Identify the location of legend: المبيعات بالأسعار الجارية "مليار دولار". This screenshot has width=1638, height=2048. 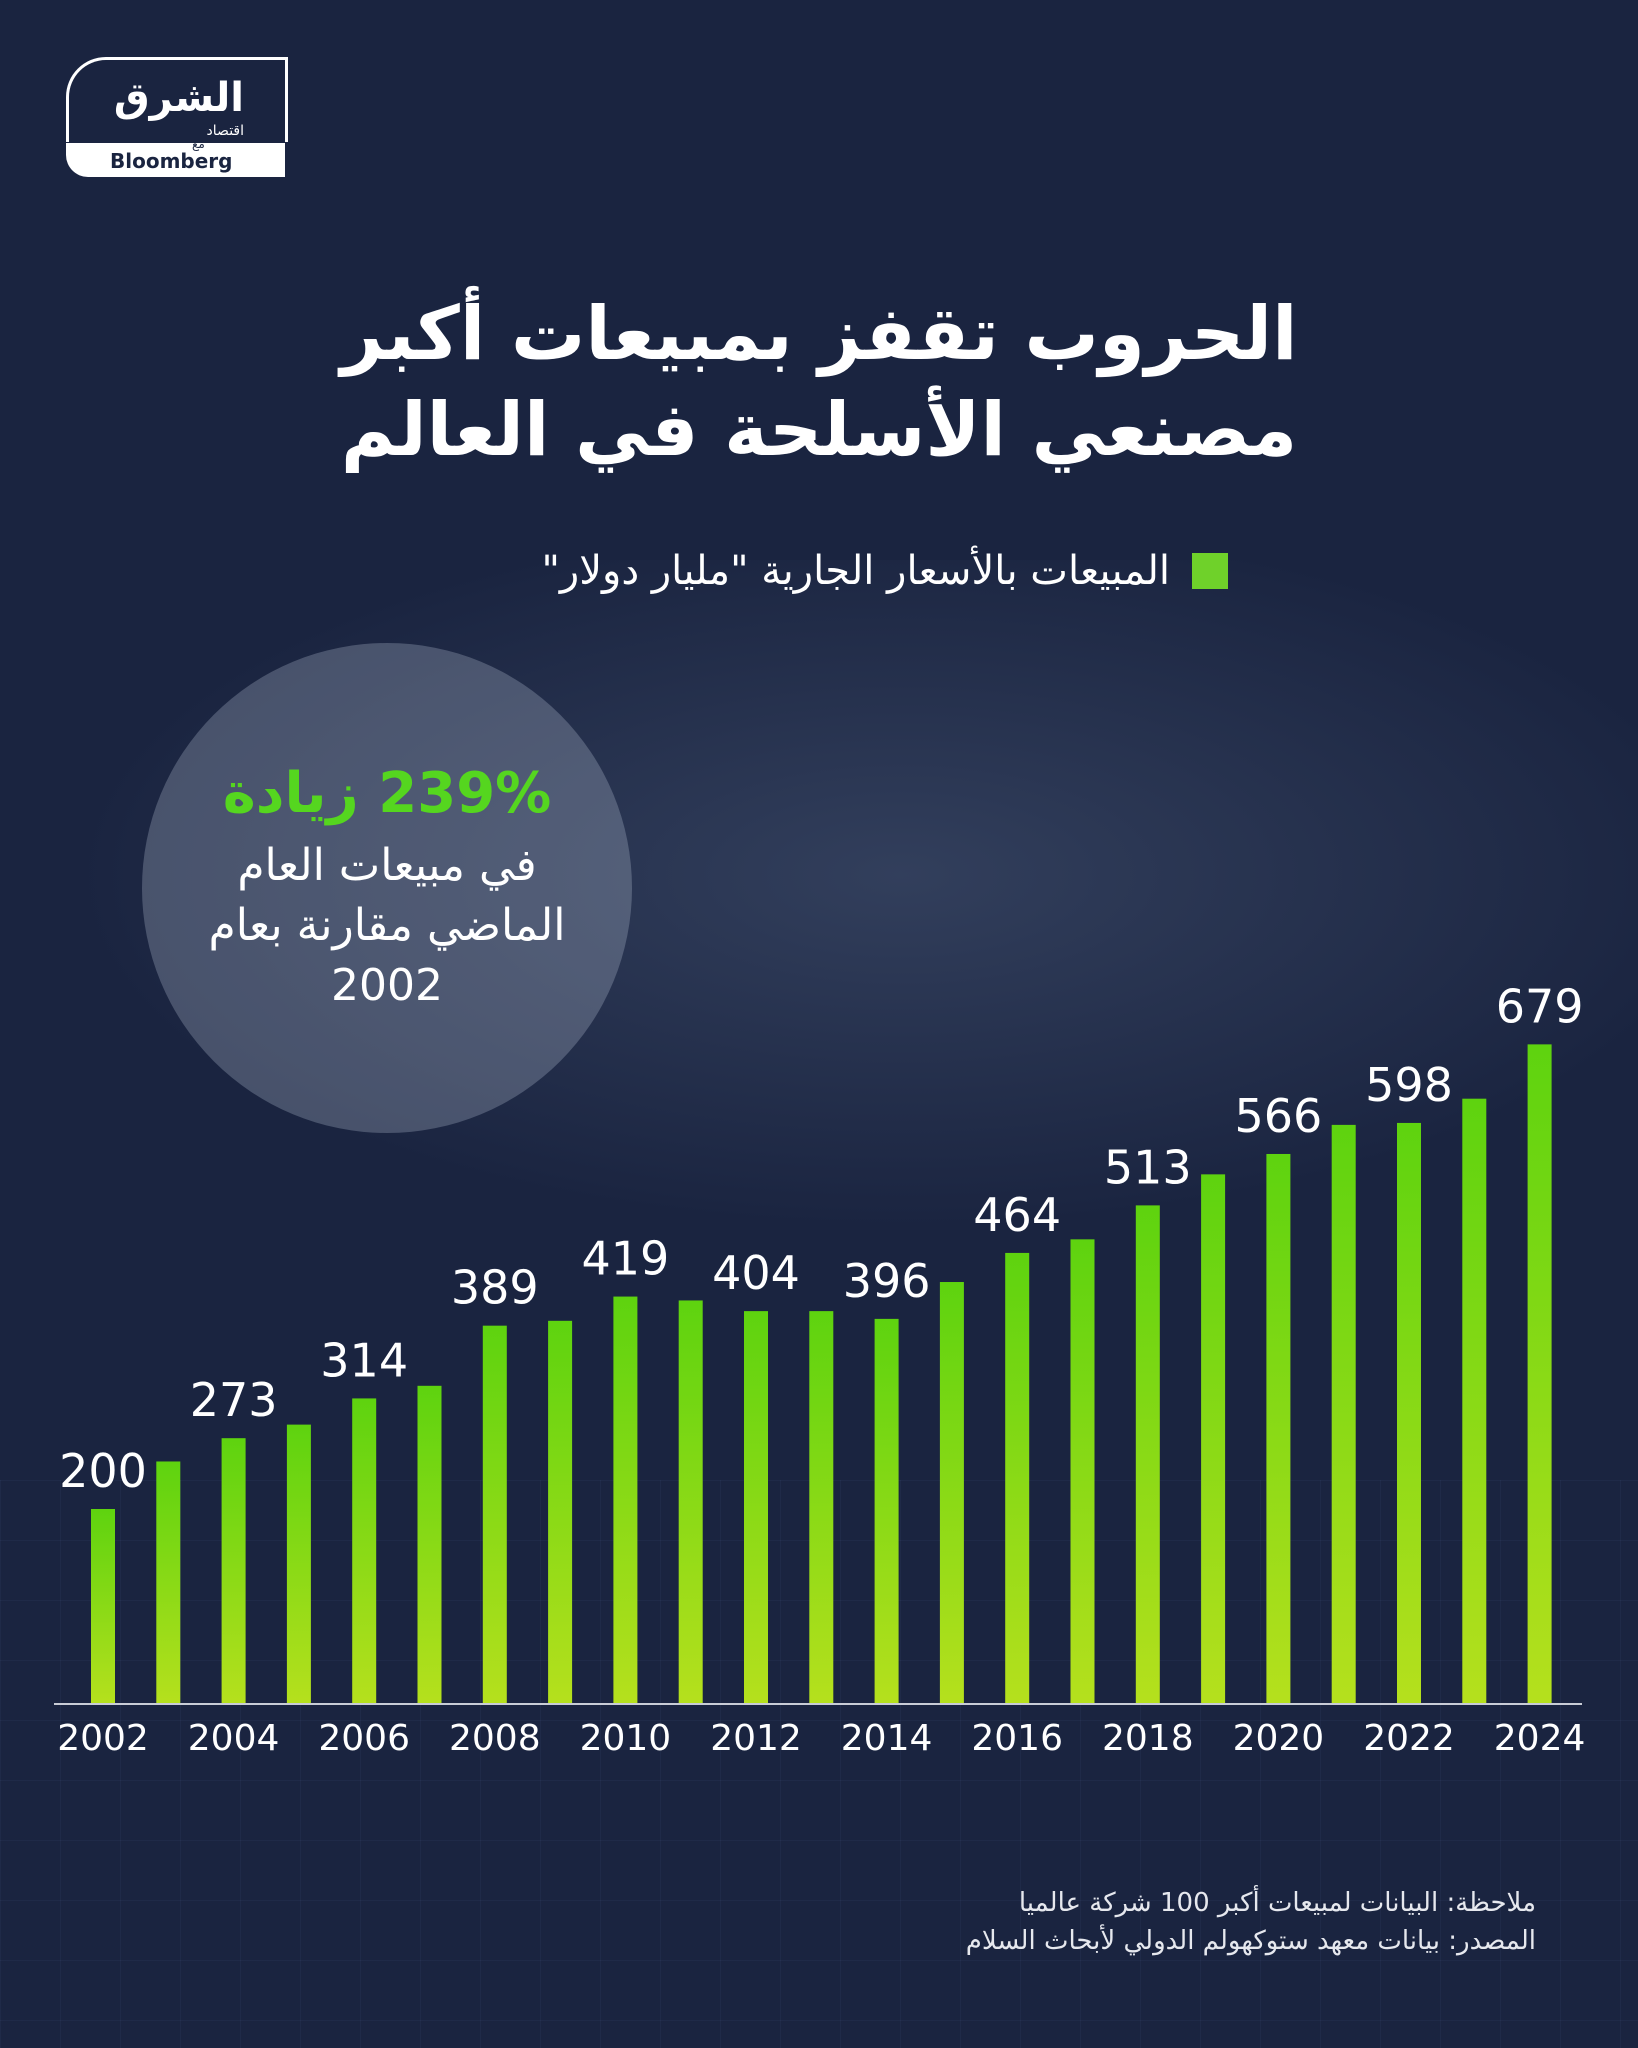
(884, 571).